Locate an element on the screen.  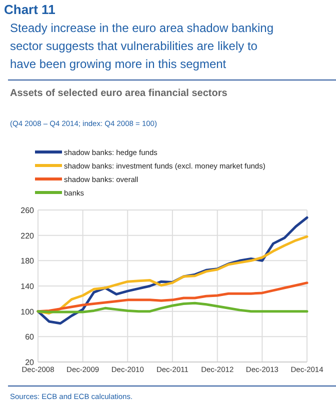
y-tick-label: 20 is located at coordinates (30, 362).